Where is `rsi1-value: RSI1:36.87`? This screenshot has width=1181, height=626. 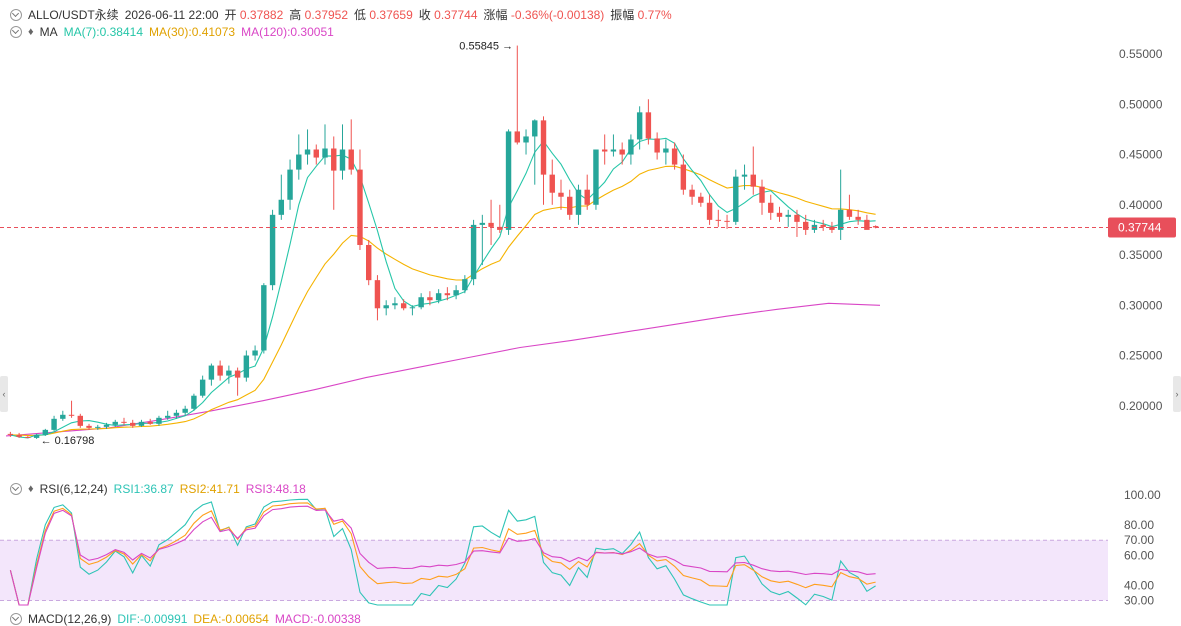 rsi1-value: RSI1:36.87 is located at coordinates (143, 489).